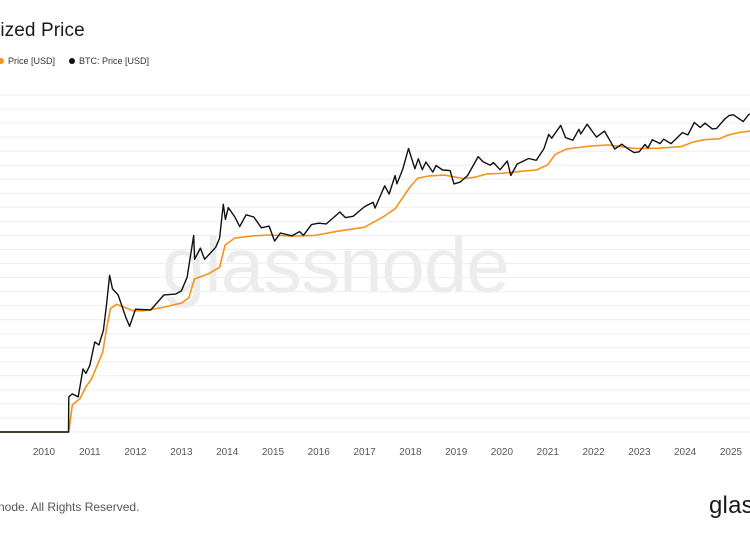 The height and width of the screenshot is (536, 750). I want to click on x-tick-label: 2021, so click(548, 452).